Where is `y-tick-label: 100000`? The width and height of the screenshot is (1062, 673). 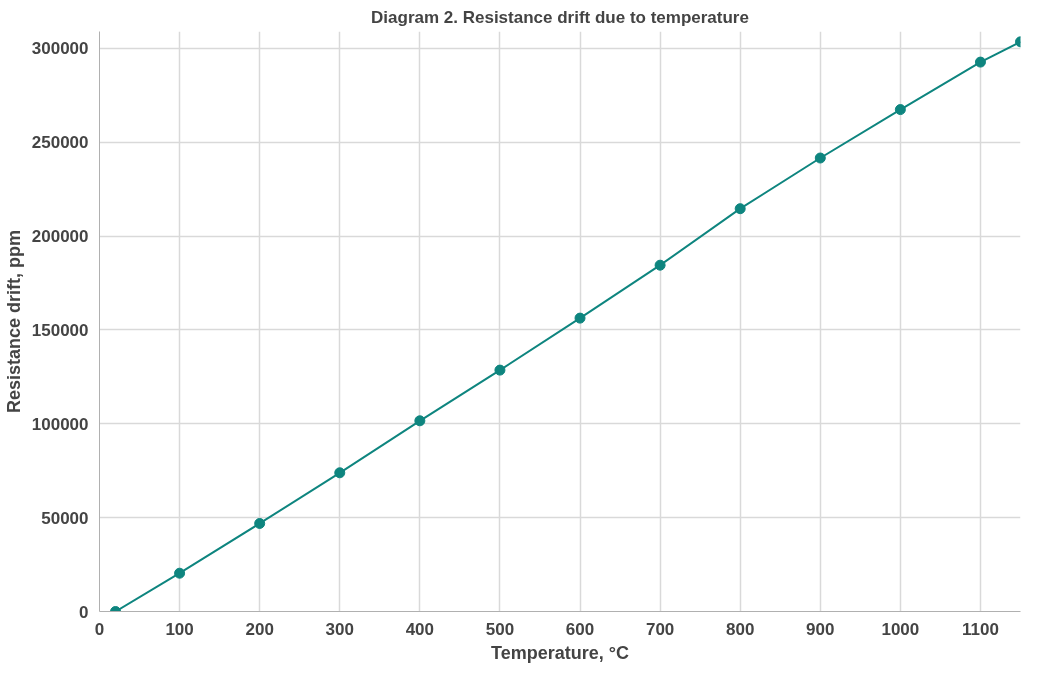
y-tick-label: 100000 is located at coordinates (60, 424).